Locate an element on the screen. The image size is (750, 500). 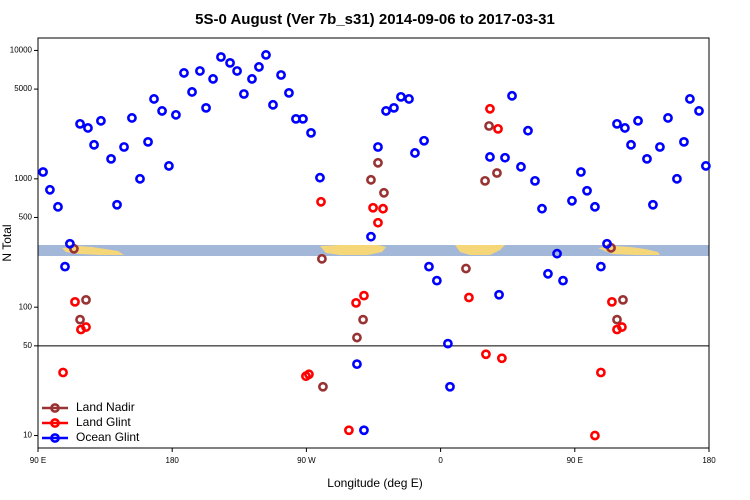
y-tick-label: 5000 is located at coordinates (23, 88).